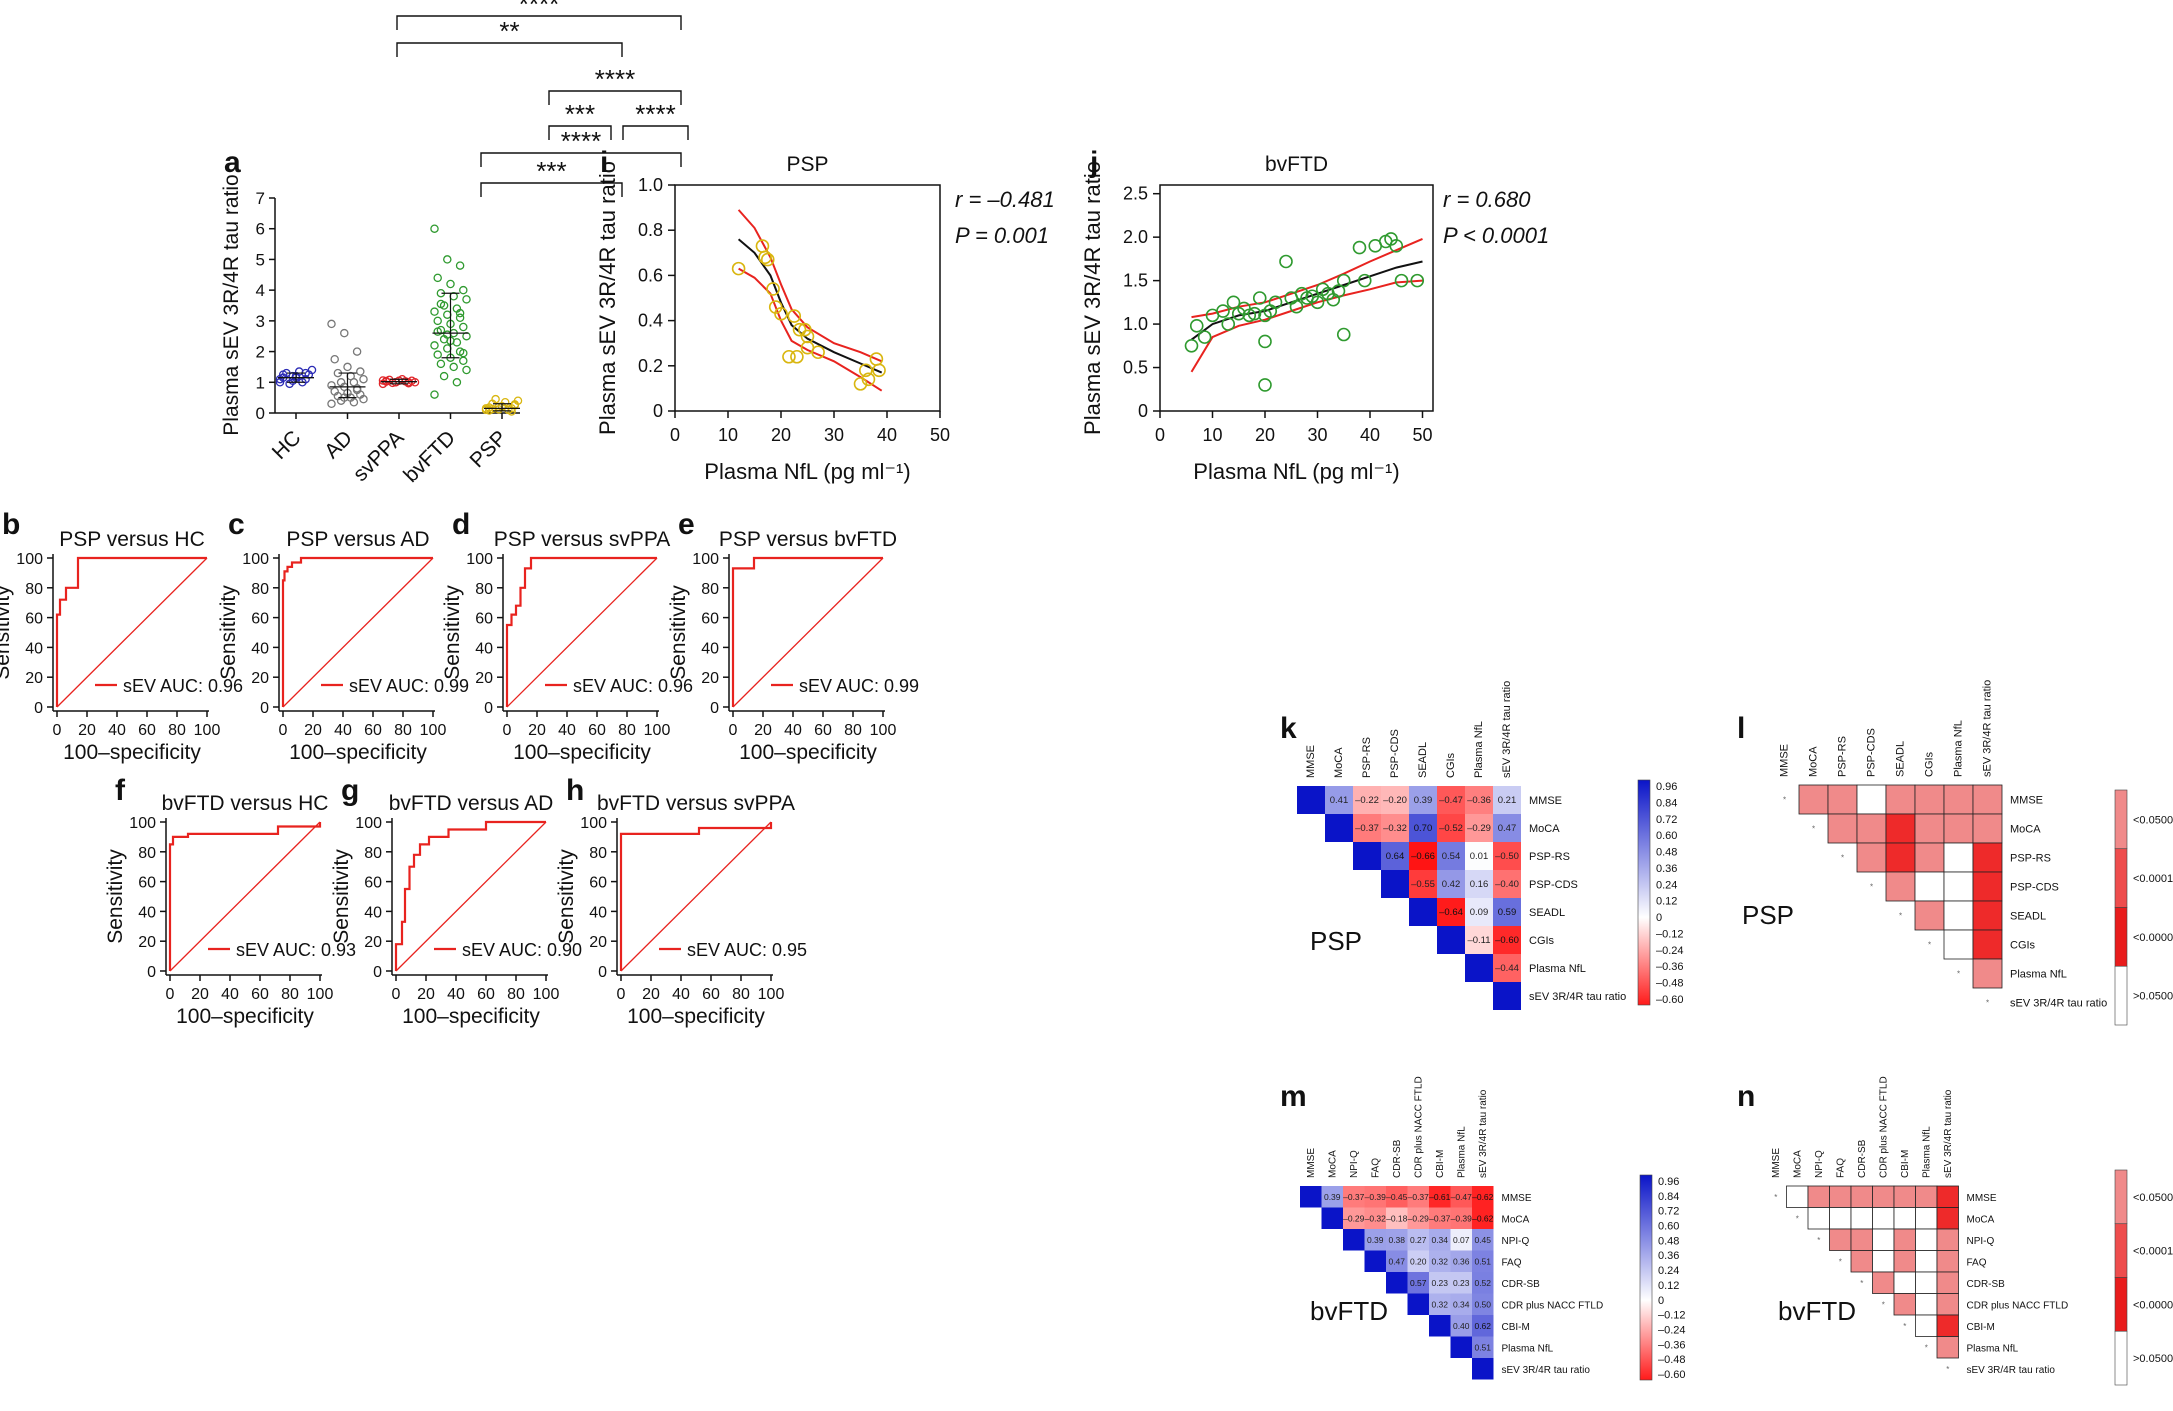  What do you see at coordinates (566, 896) in the screenshot?
I see `y-axis-label: Sensitivity` at bounding box center [566, 896].